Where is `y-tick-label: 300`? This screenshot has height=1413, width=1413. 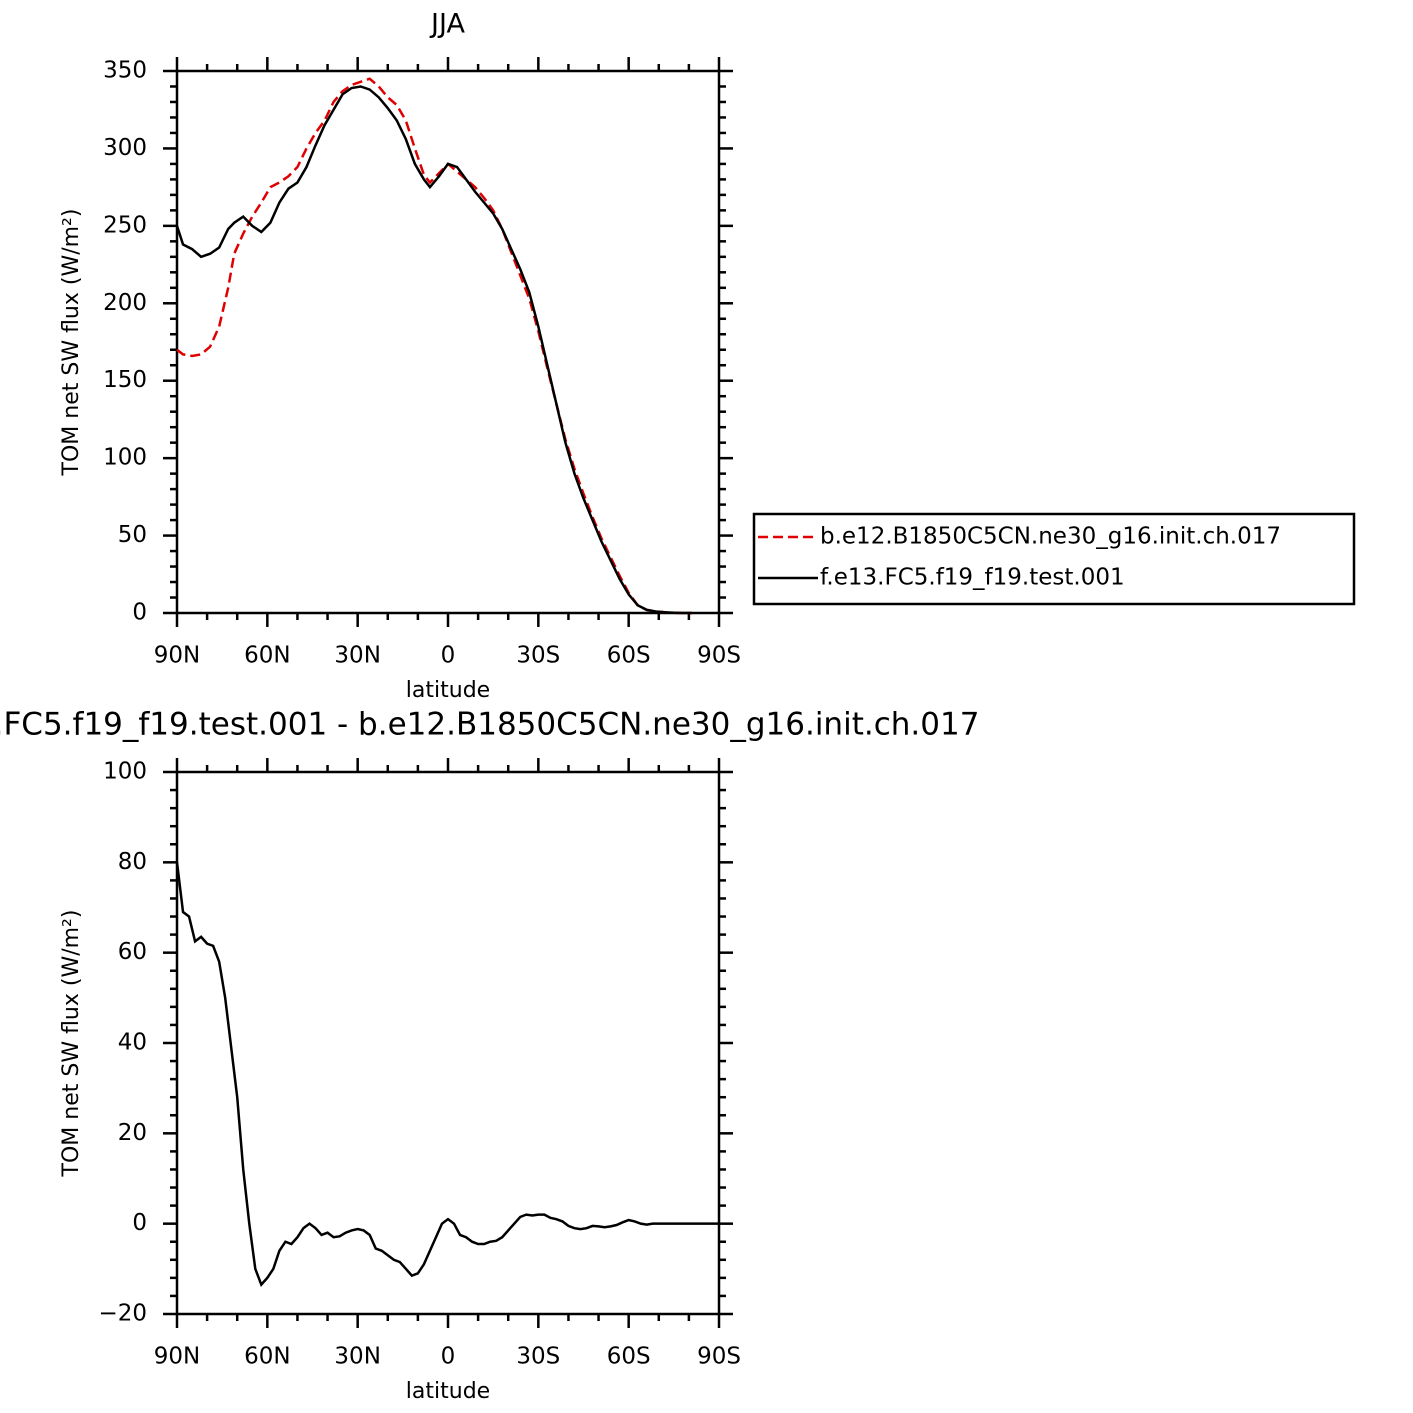 y-tick-label: 300 is located at coordinates (125, 148).